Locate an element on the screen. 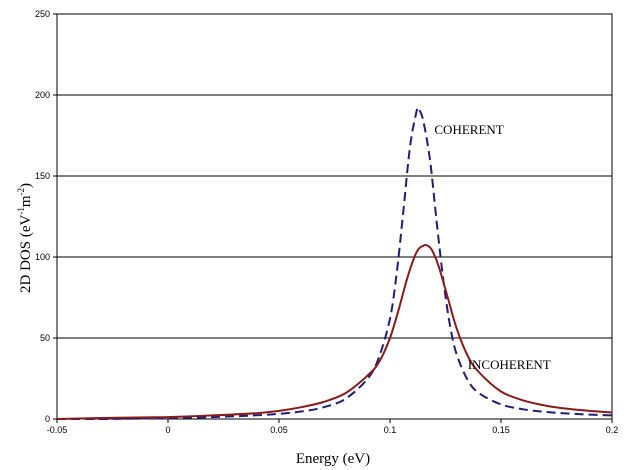 The width and height of the screenshot is (631, 470). y-axis-title-sup1: -1 is located at coordinates (21, 211).